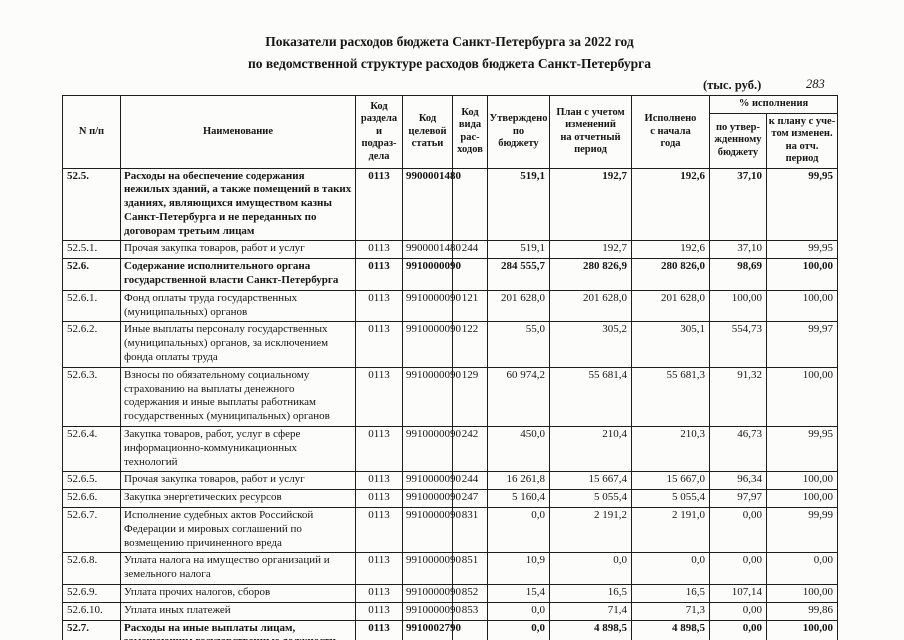 Image resolution: width=904 pixels, height=640 pixels. Describe the element at coordinates (379, 132) in the screenshot. I see `header-section-code: Код раздела и подраз- дела` at that location.